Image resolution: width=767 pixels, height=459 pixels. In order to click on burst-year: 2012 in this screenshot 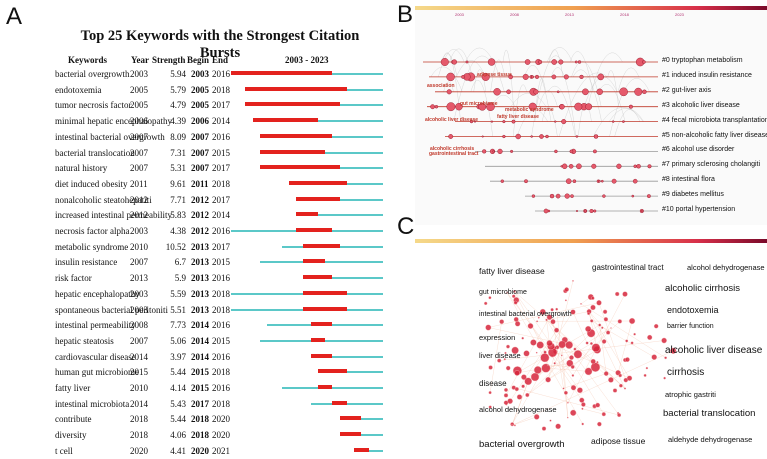, I will do `click(139, 200)`.